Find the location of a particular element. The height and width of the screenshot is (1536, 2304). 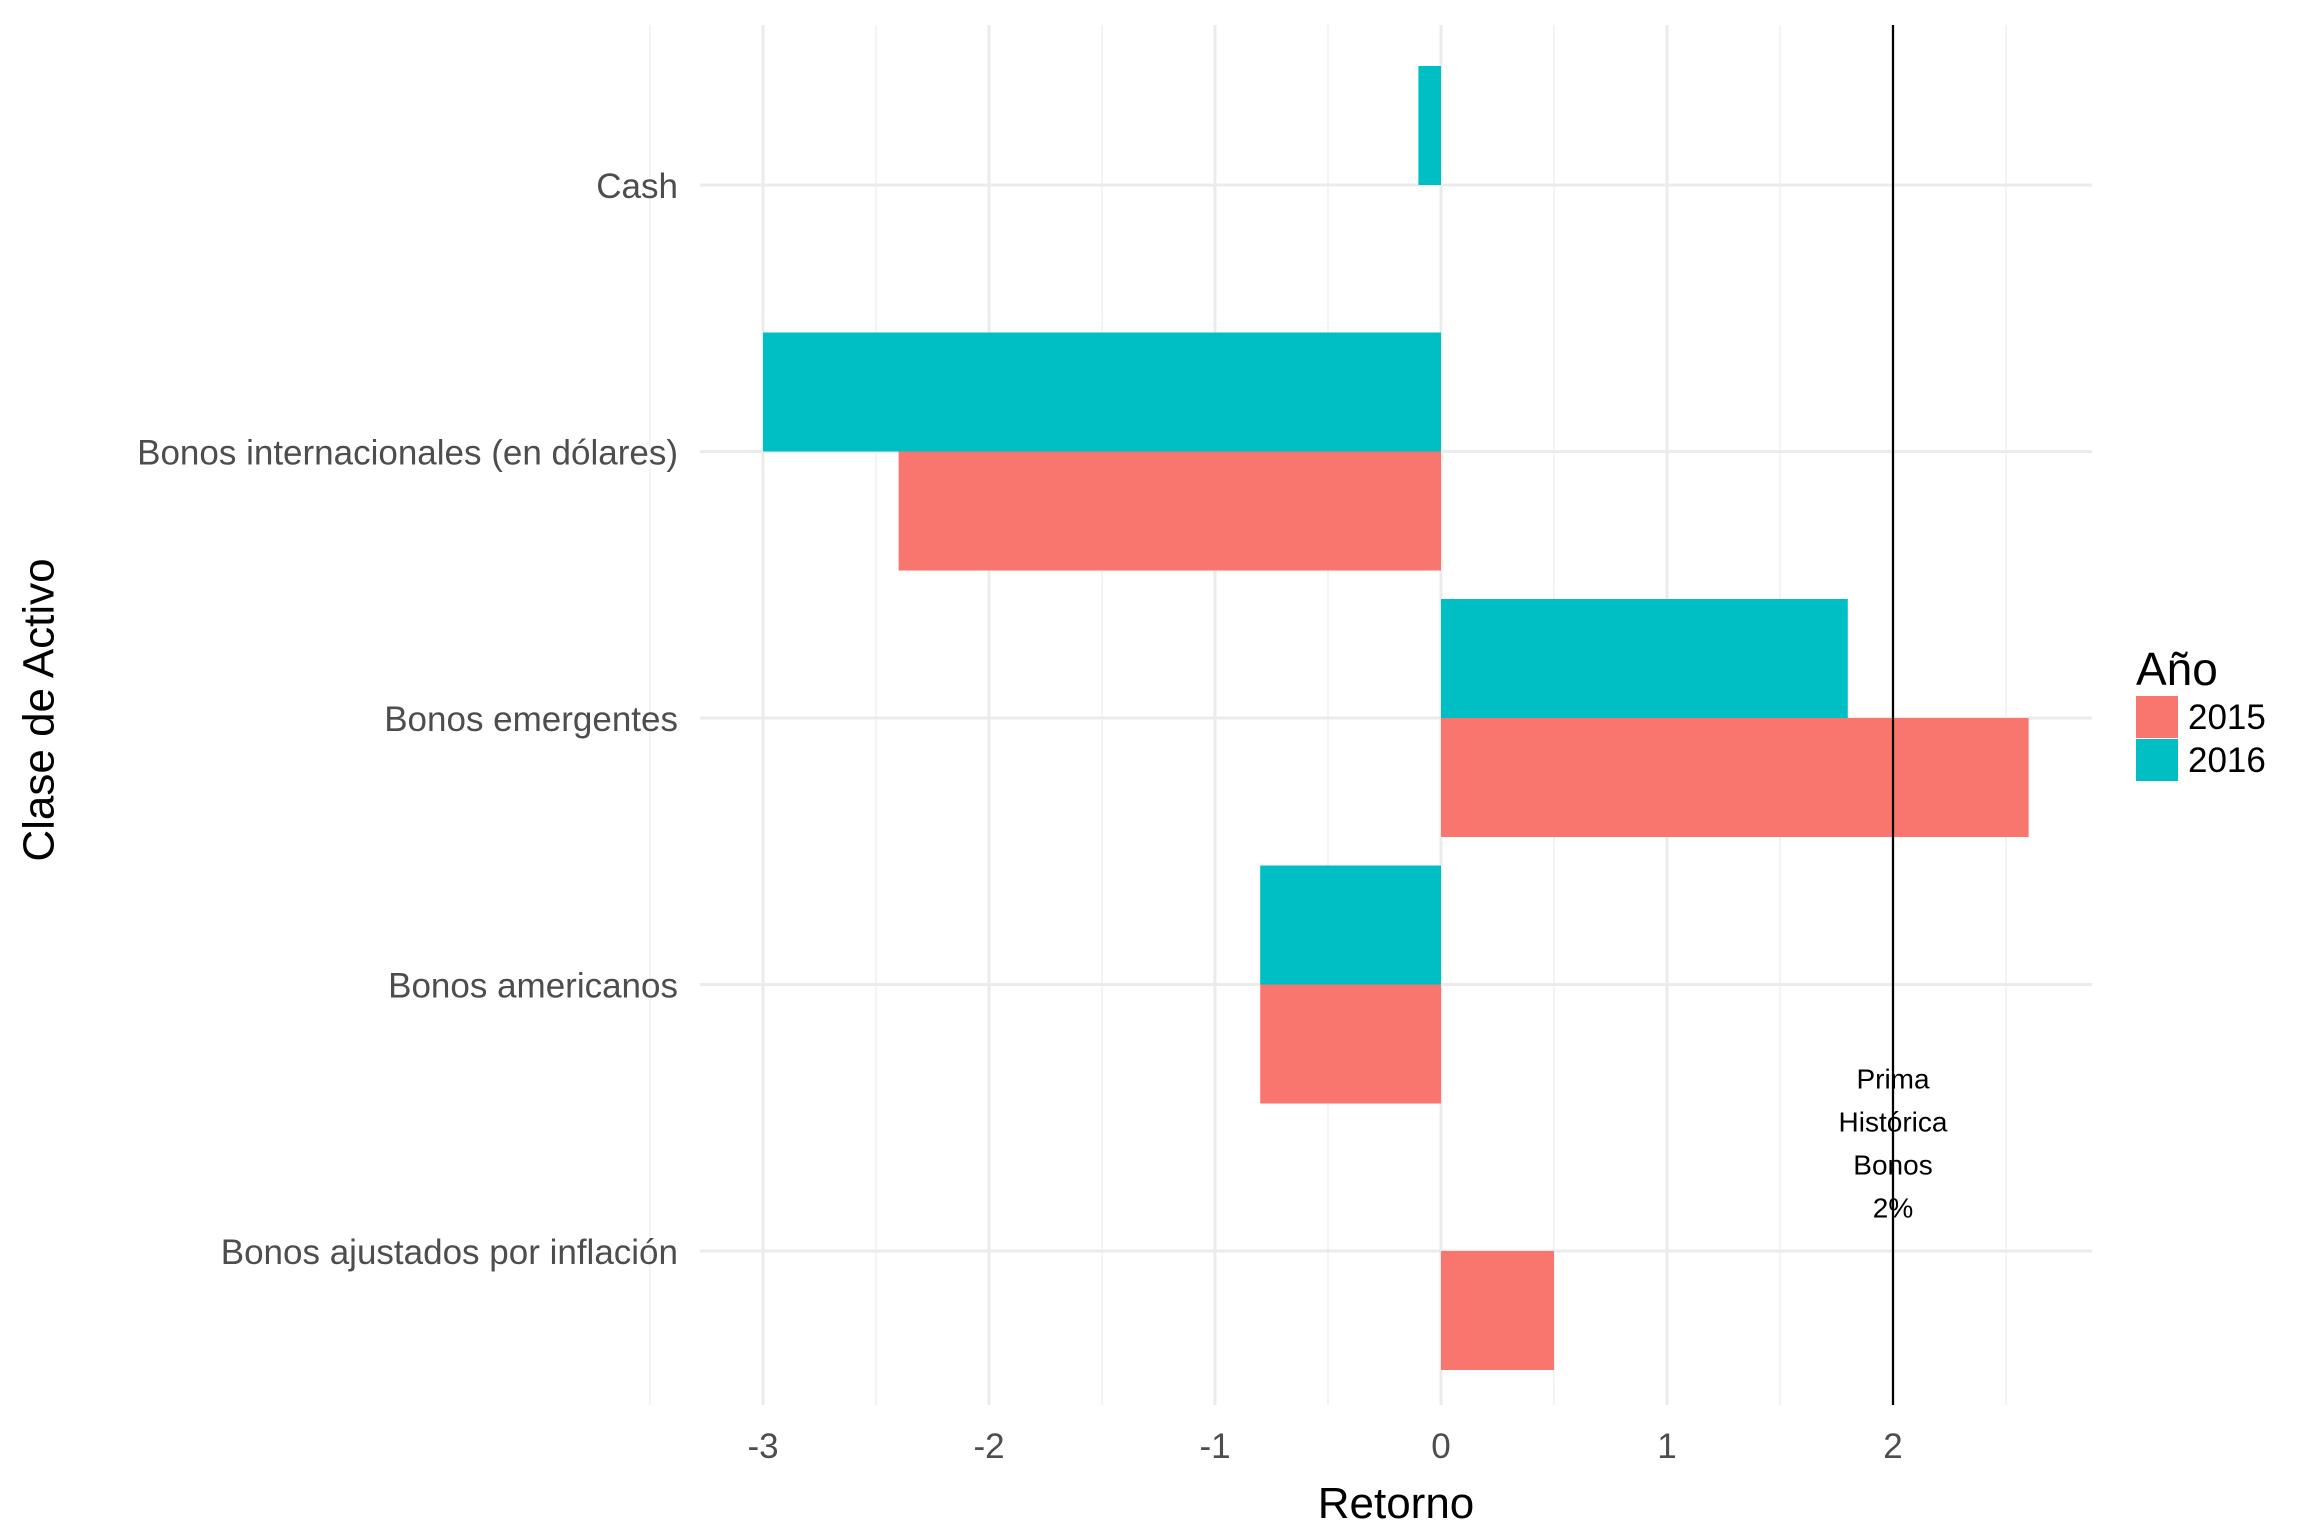

annotation-line: Histórica is located at coordinates (1893, 1121).